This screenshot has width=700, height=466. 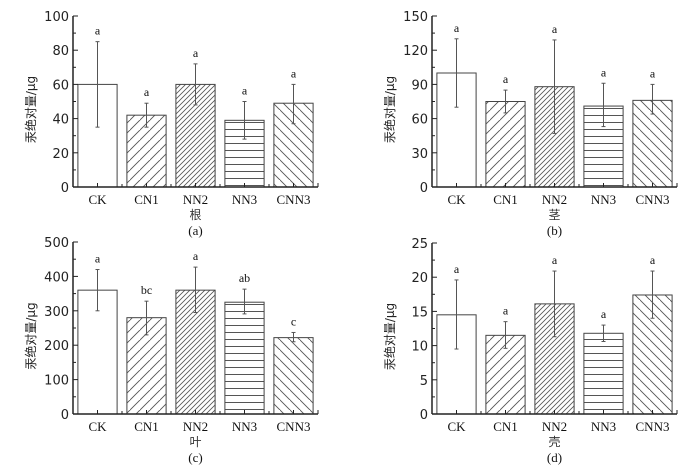 I want to click on significance-label: ab, so click(x=244, y=278).